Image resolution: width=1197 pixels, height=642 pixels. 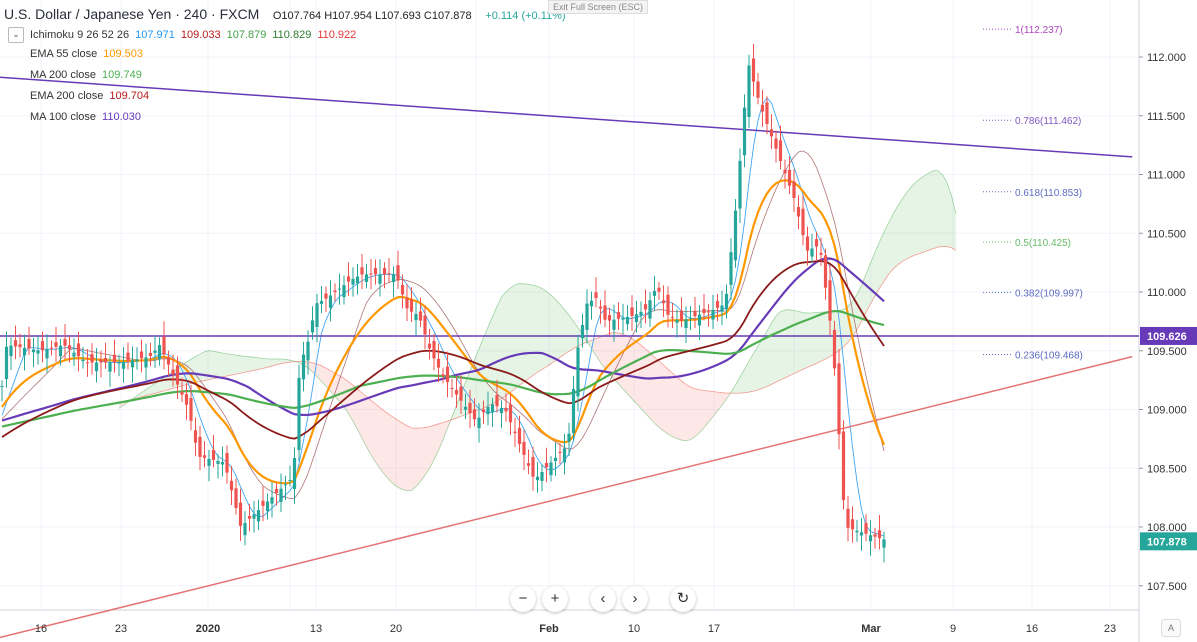 I want to click on zoom-out-button: −, so click(x=523, y=599).